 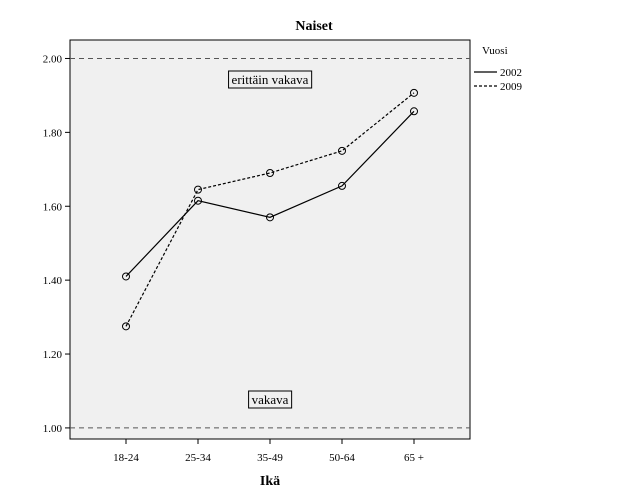 What do you see at coordinates (126, 458) in the screenshot?
I see `x-tick-label: 18-24` at bounding box center [126, 458].